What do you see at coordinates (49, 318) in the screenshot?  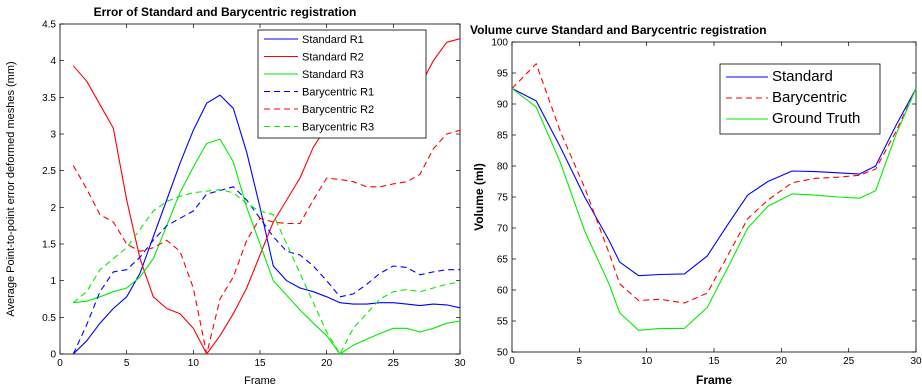 I see `y-tick-label: 0.5` at bounding box center [49, 318].